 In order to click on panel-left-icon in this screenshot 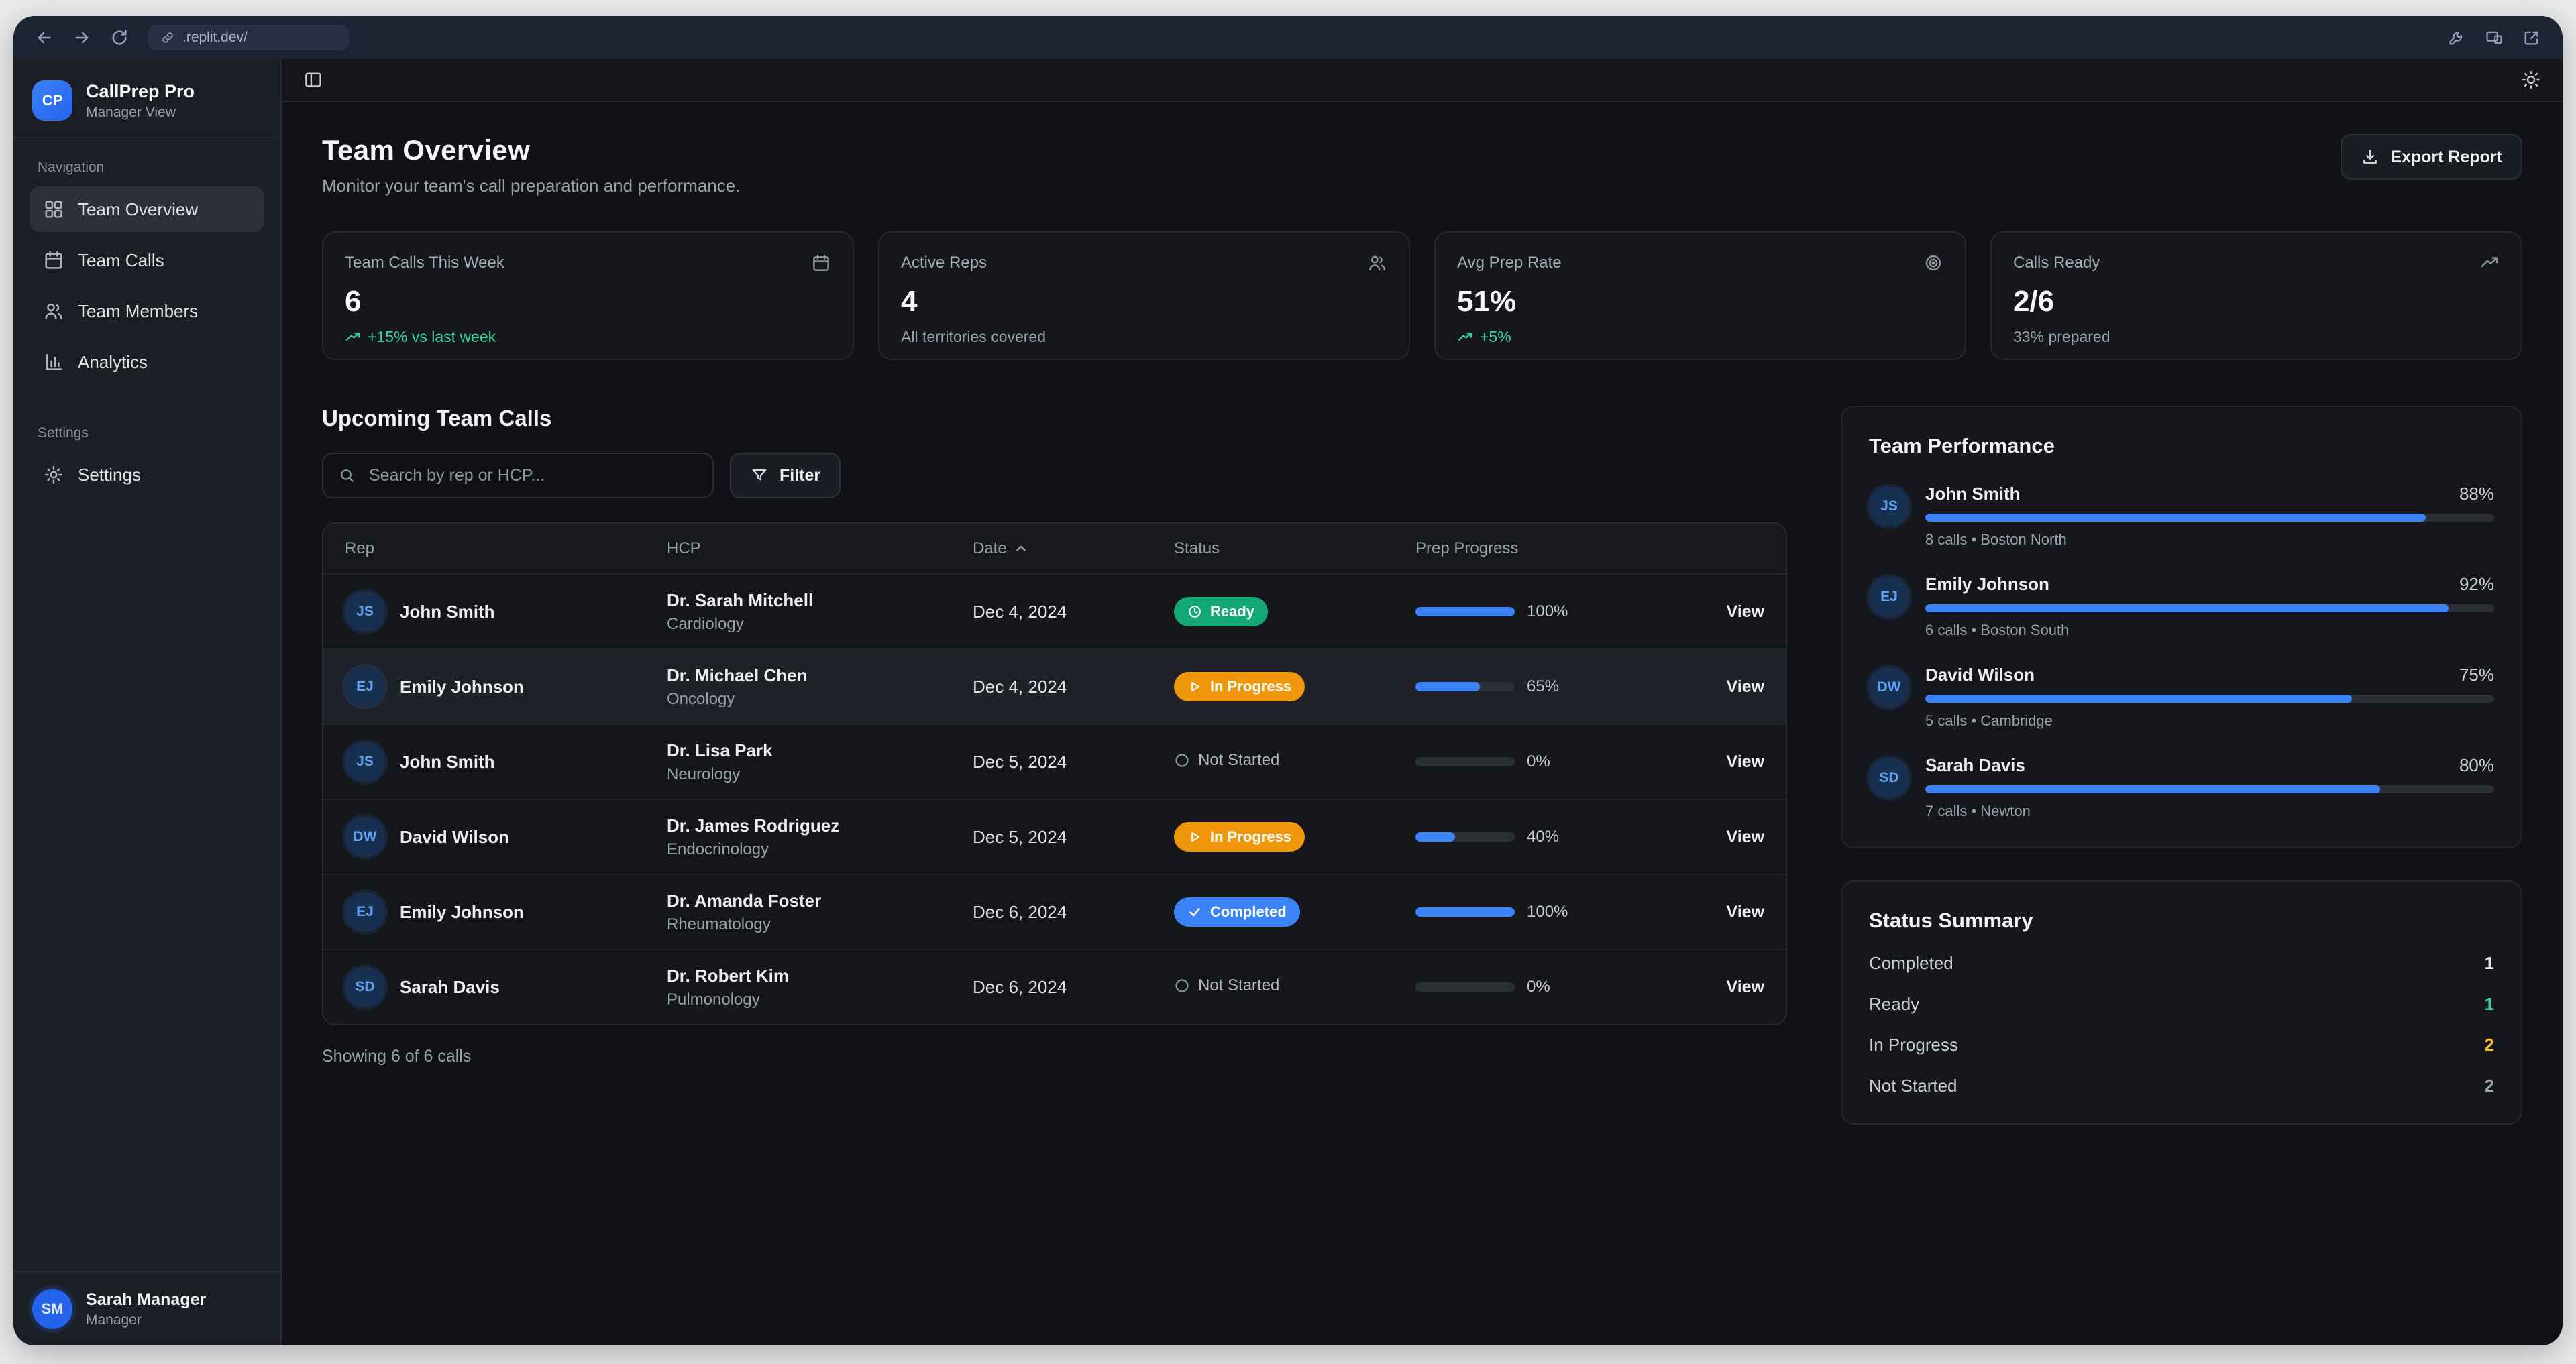, I will do `click(313, 80)`.